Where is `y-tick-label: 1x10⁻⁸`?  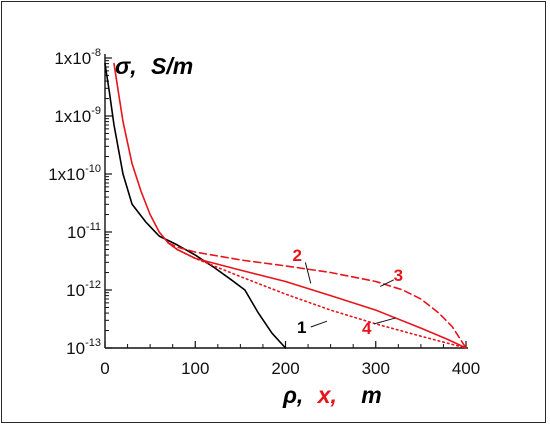 y-tick-label: 1x10⁻⁸ is located at coordinates (77, 57).